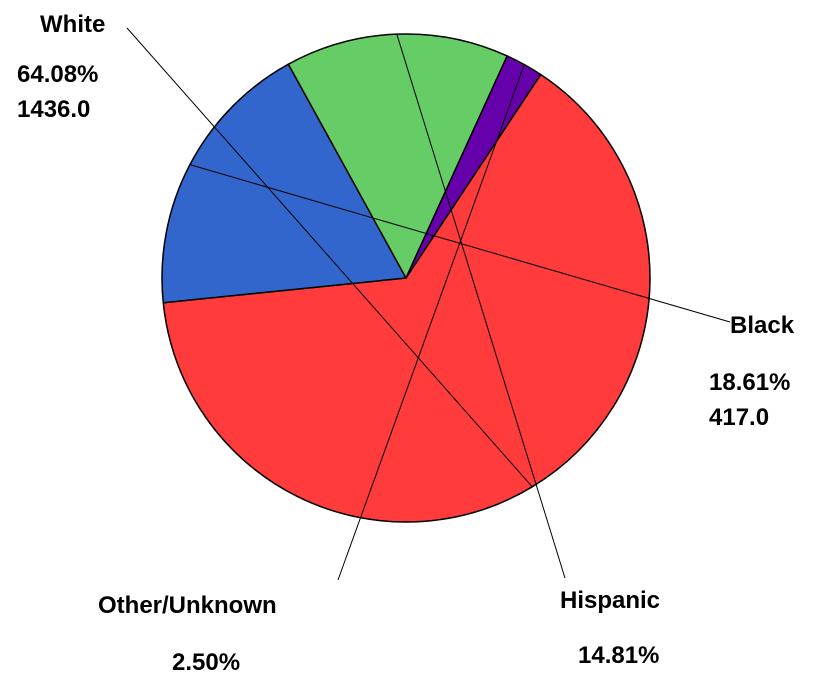  I want to click on slice-label-black-percent: 18.61%, so click(749, 382).